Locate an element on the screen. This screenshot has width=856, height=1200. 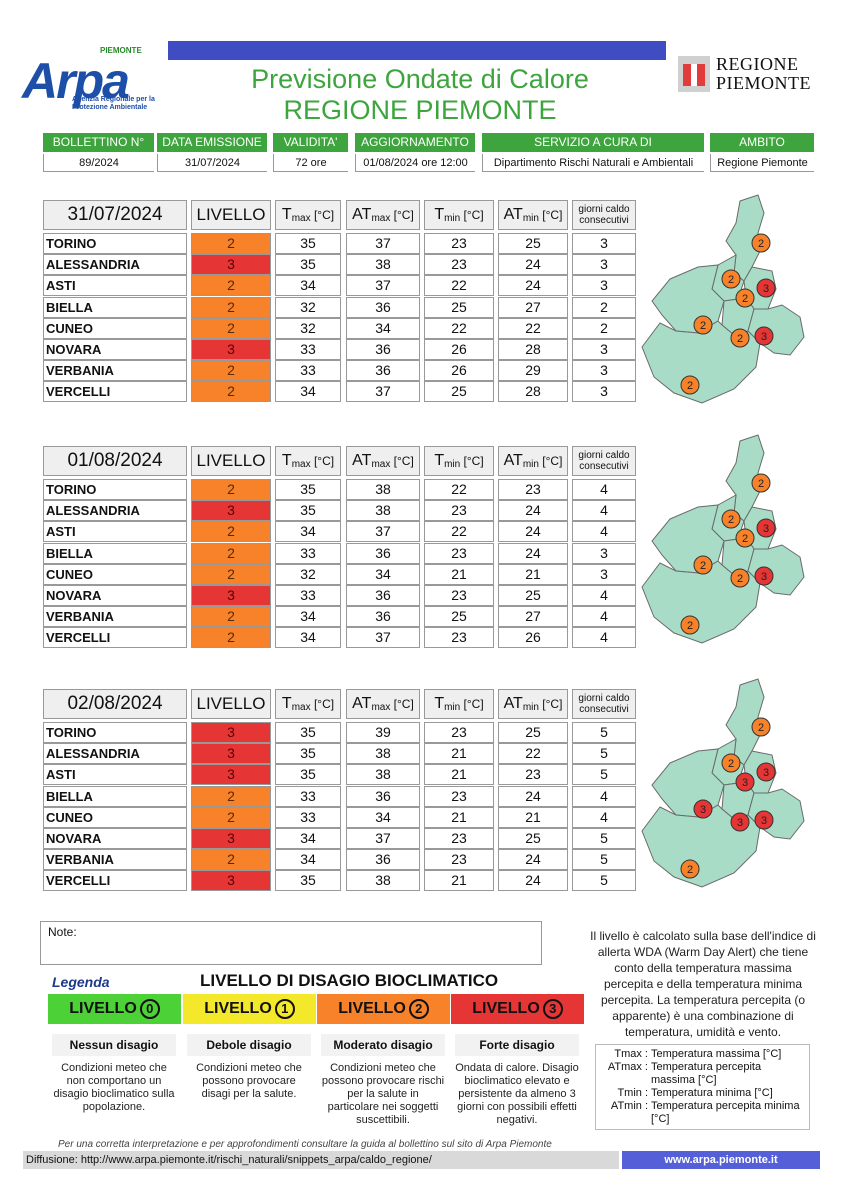
legend-level-name: Debole disagio is located at coordinates (249, 1045).